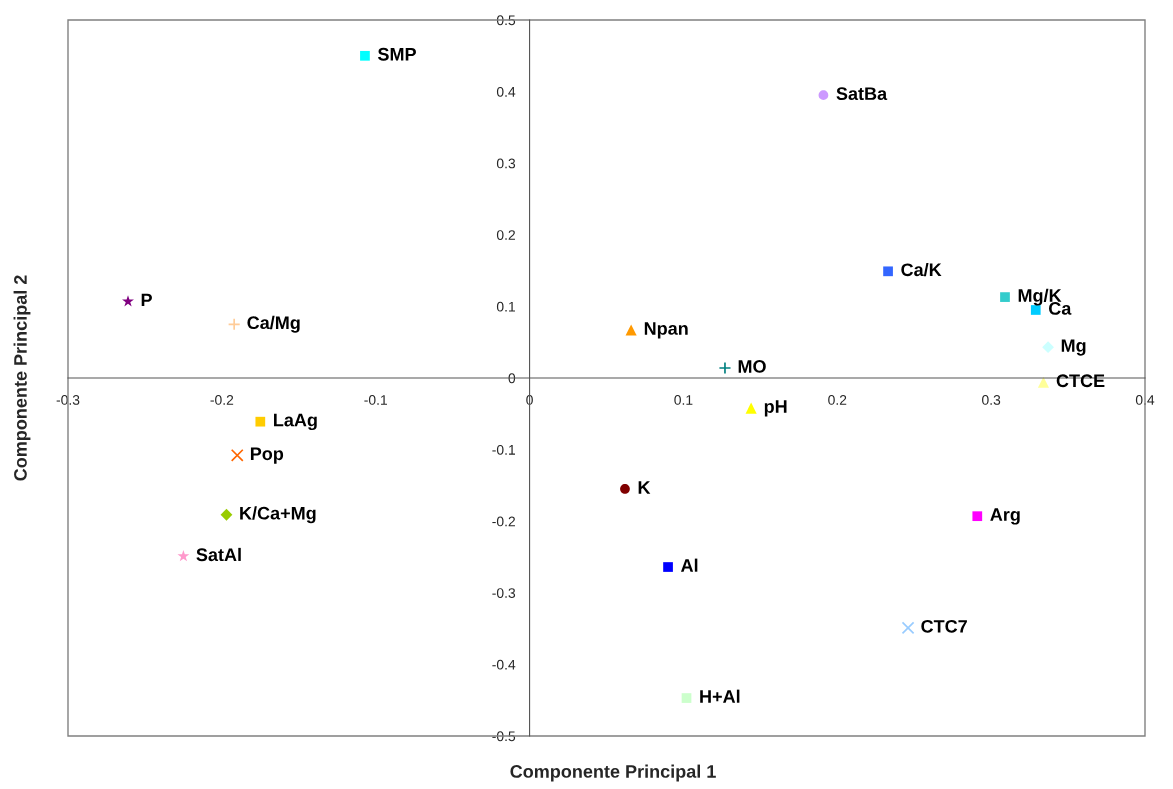  What do you see at coordinates (22, 378) in the screenshot?
I see `y-axis-title: Componente Principal 2` at bounding box center [22, 378].